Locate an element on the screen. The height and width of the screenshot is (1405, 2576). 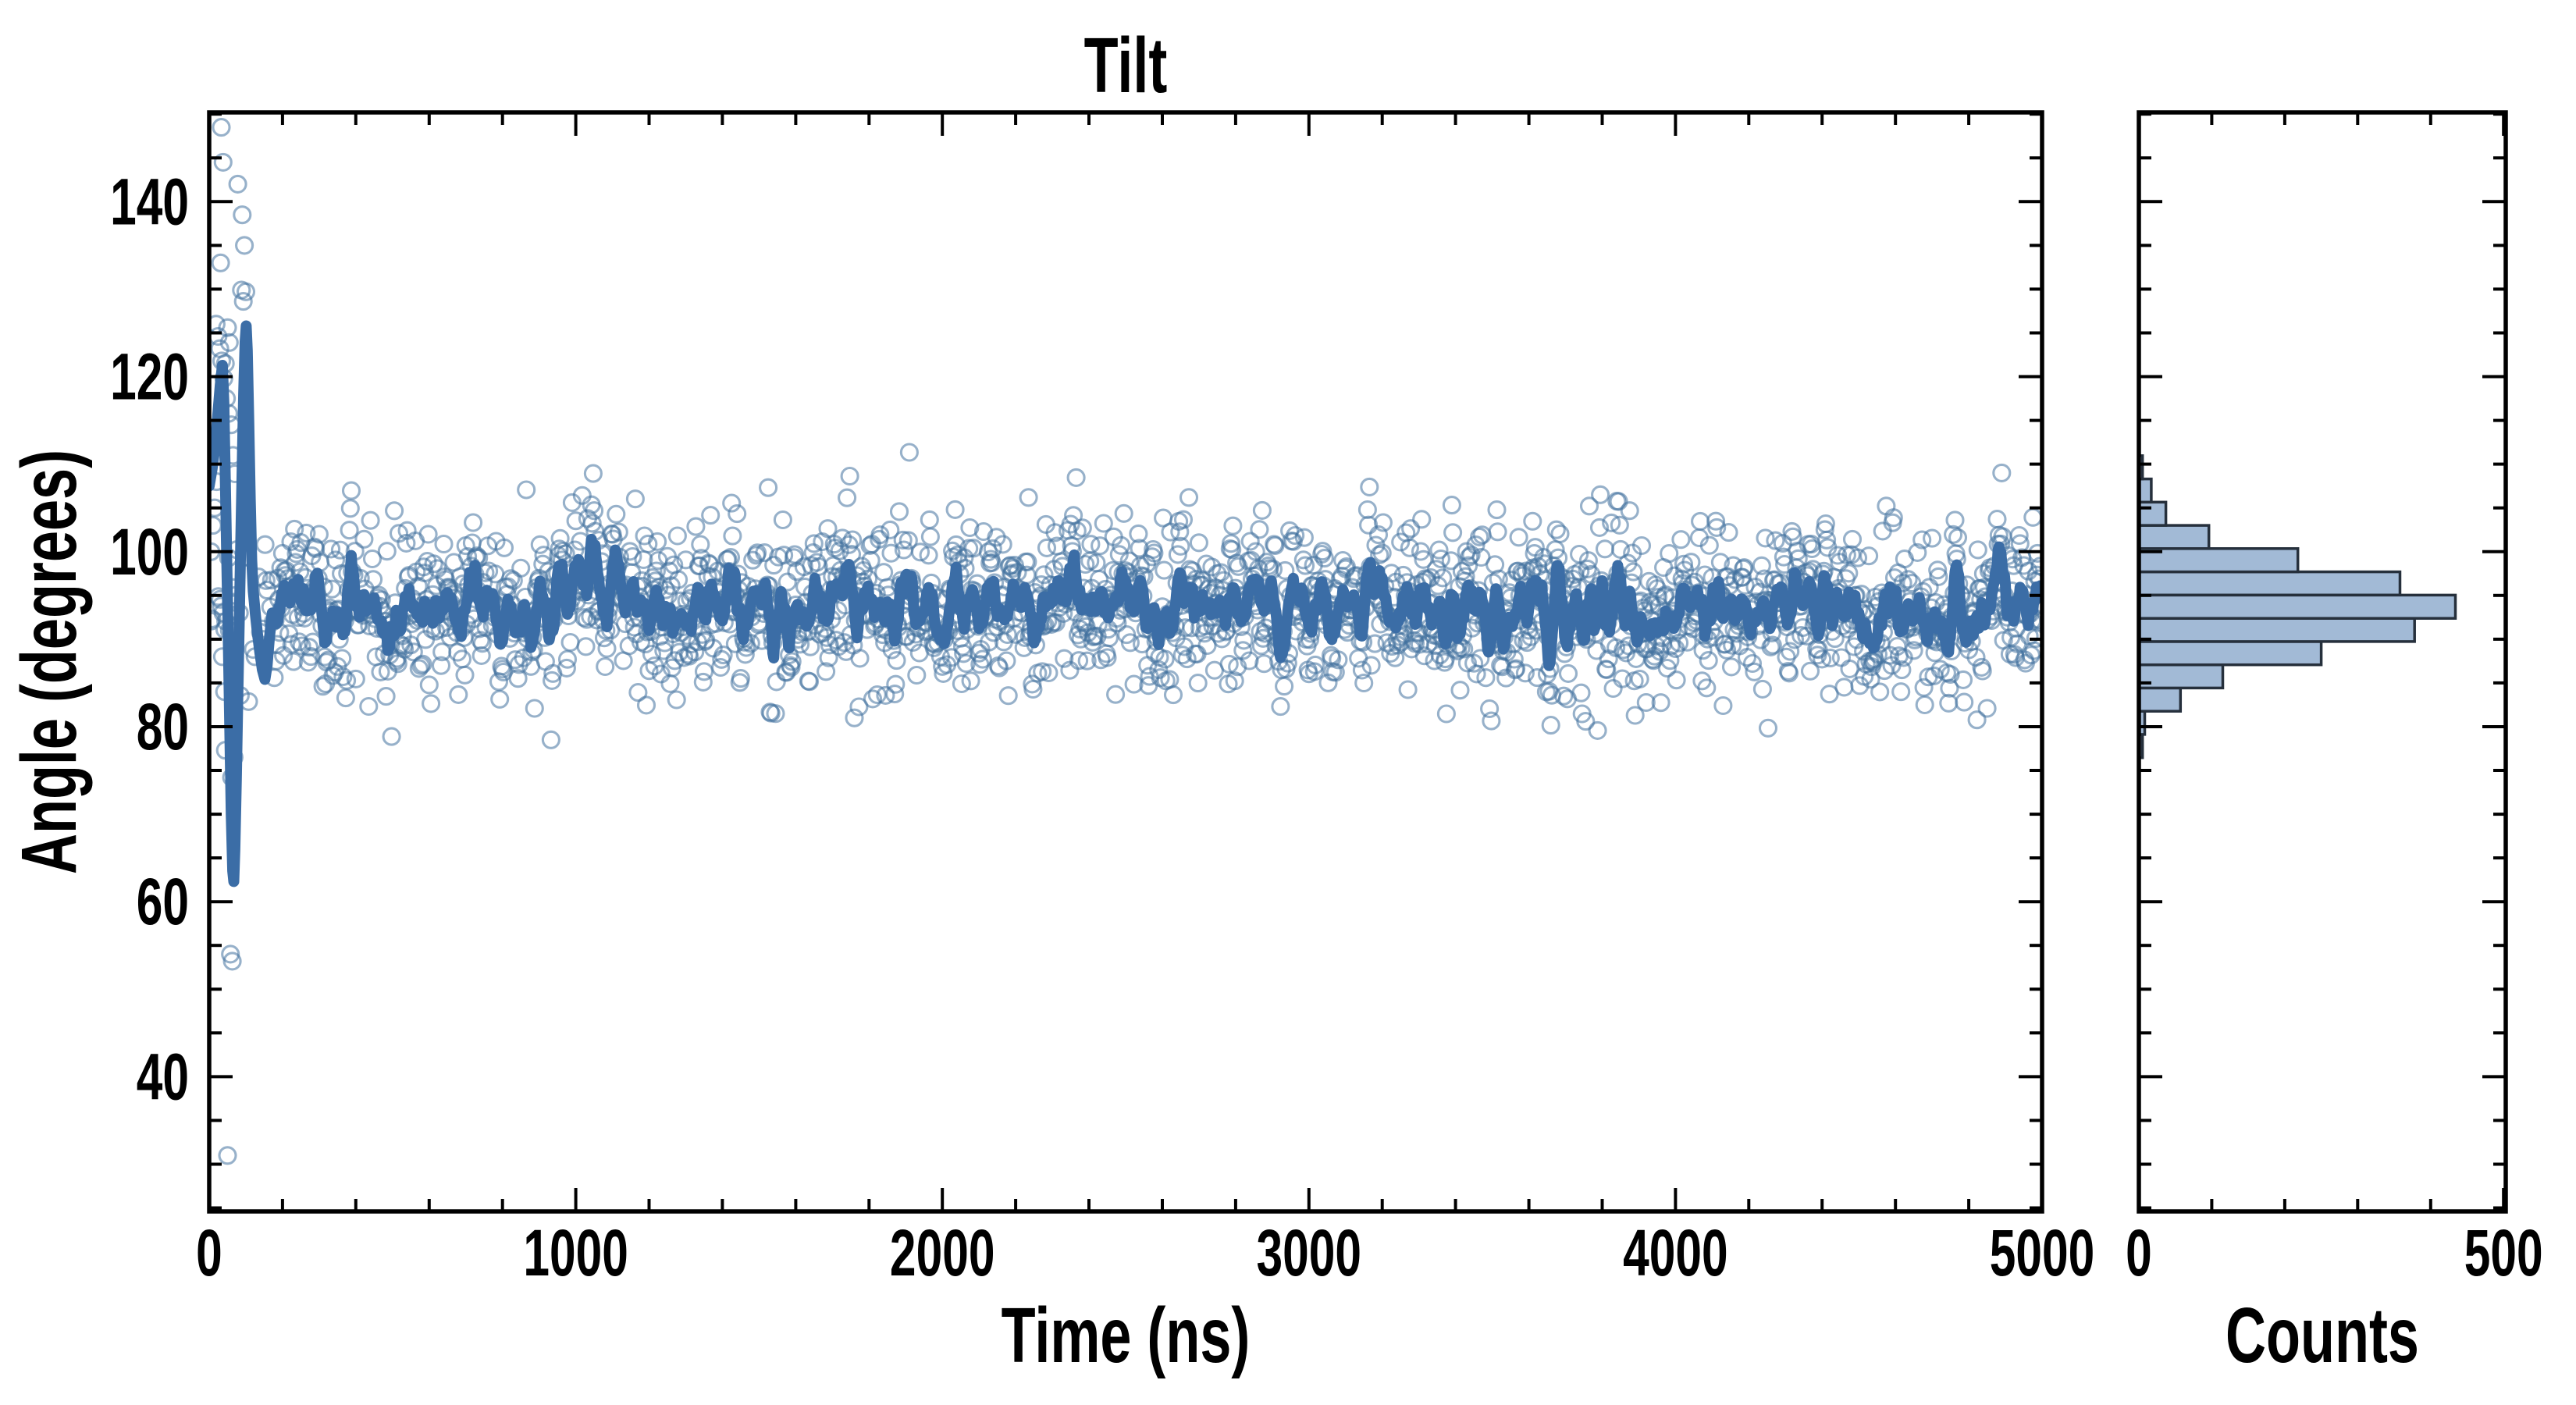
chart-title-group: Tilt is located at coordinates (1126, 65).